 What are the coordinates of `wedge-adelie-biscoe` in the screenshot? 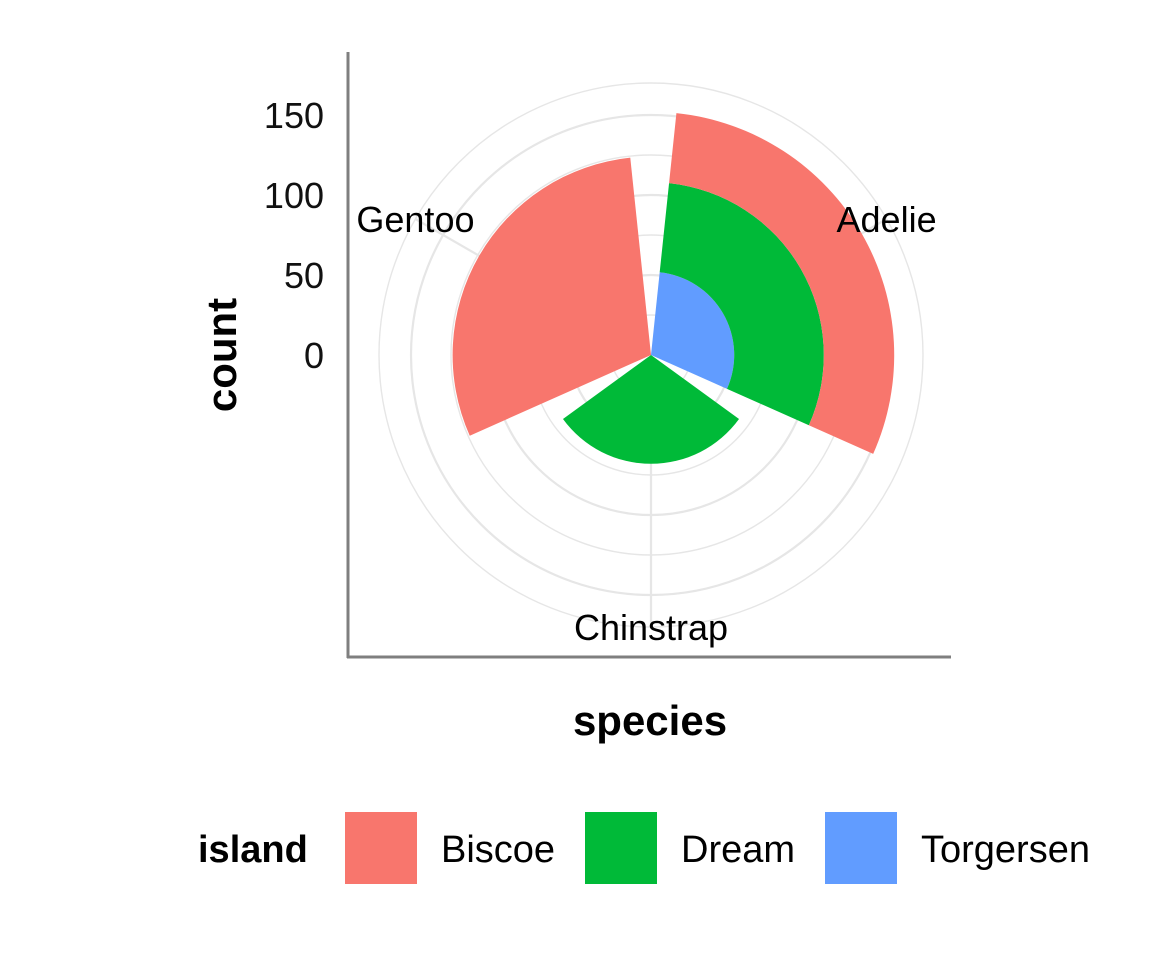 It's located at (782, 283).